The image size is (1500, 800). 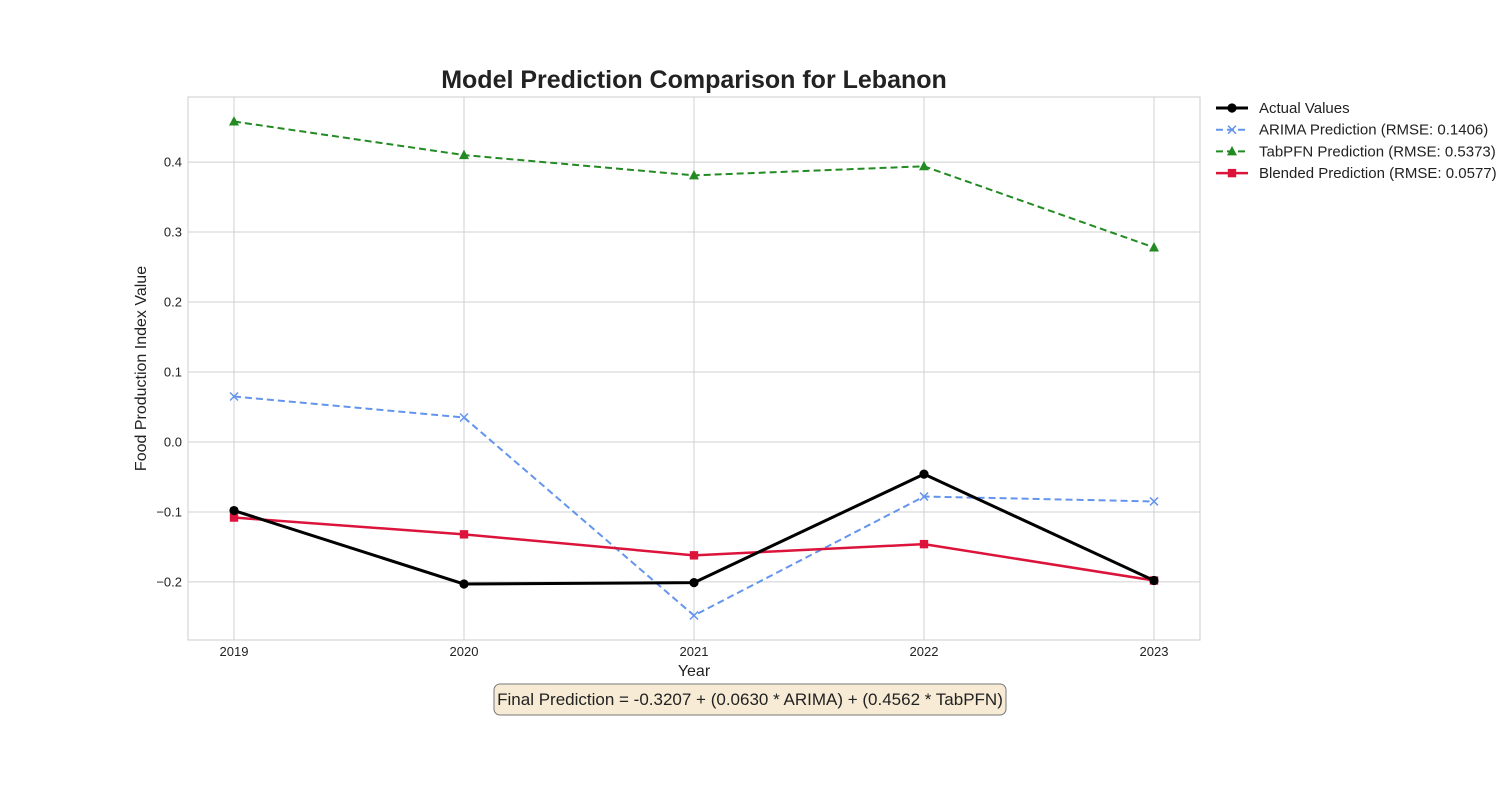 What do you see at coordinates (169, 511) in the screenshot?
I see `y-tick-label: −0.1` at bounding box center [169, 511].